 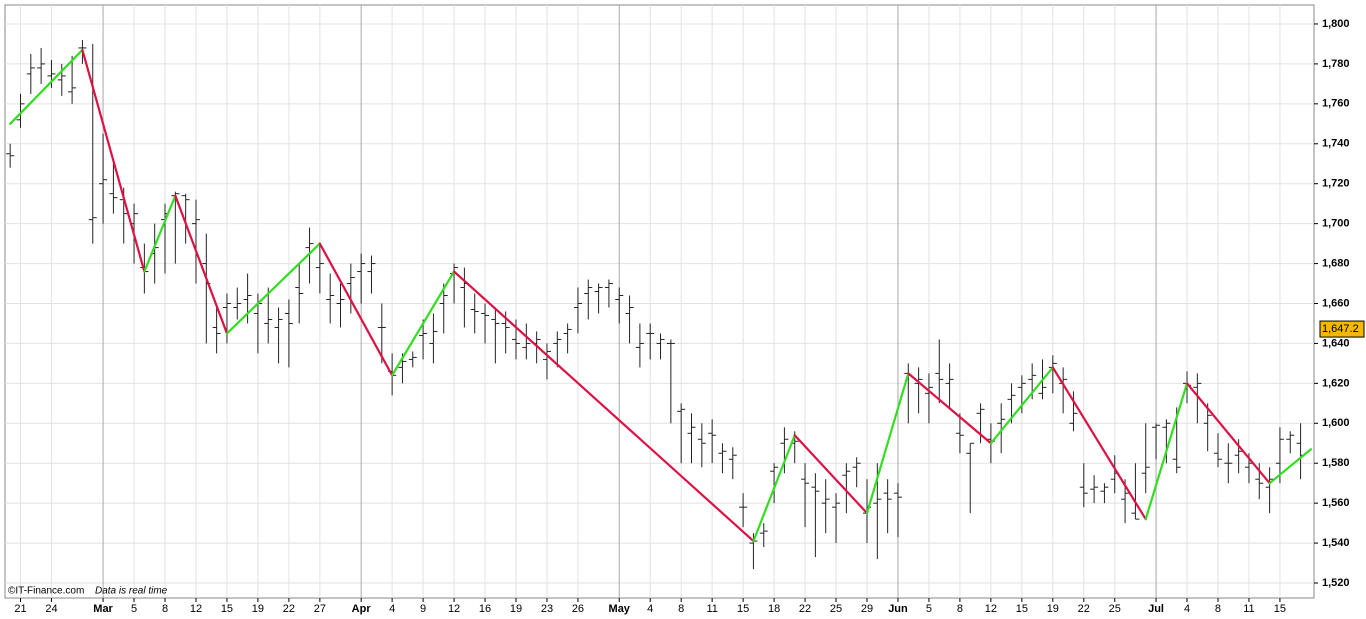 What do you see at coordinates (320, 609) in the screenshot?
I see `x-tick-label: 27` at bounding box center [320, 609].